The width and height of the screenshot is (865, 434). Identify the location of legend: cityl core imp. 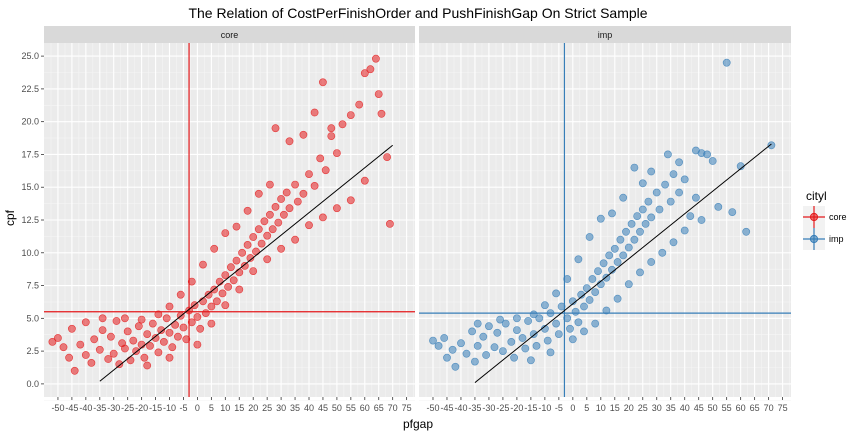
(825, 219).